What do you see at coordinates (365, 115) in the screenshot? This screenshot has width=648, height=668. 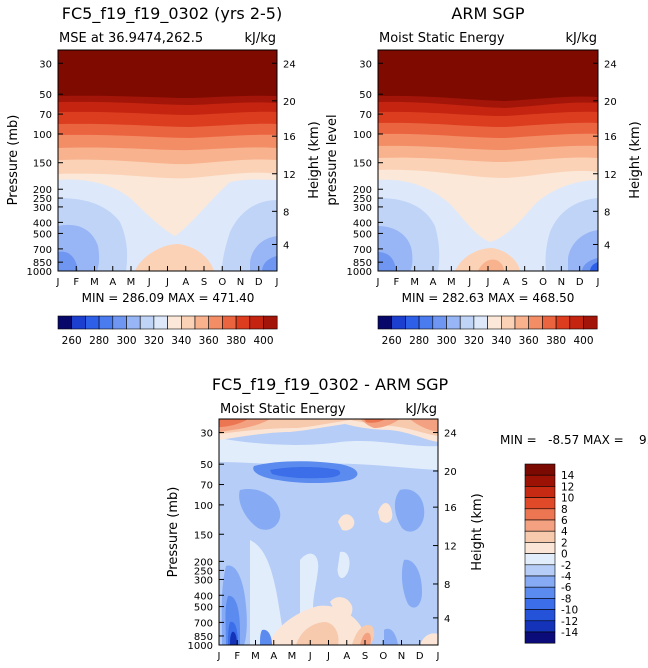 I see `pressure-tick-label: 70` at bounding box center [365, 115].